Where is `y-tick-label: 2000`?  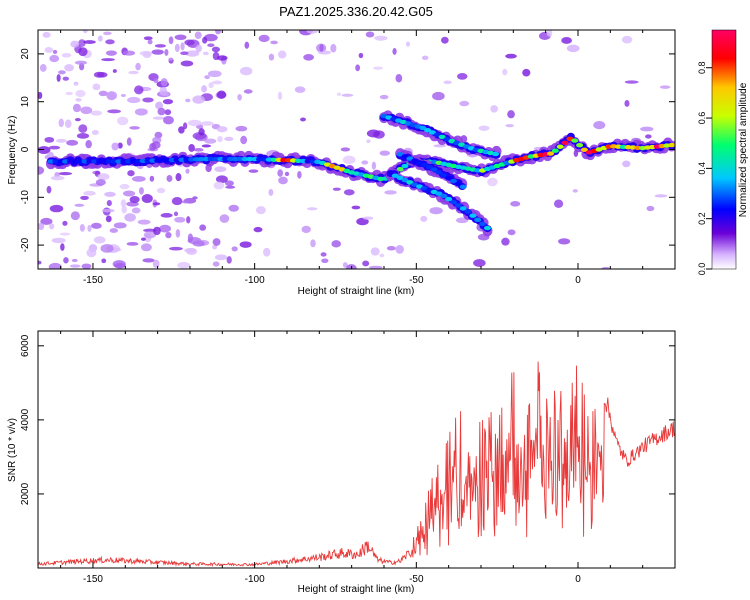 y-tick-label: 2000 is located at coordinates (25, 493).